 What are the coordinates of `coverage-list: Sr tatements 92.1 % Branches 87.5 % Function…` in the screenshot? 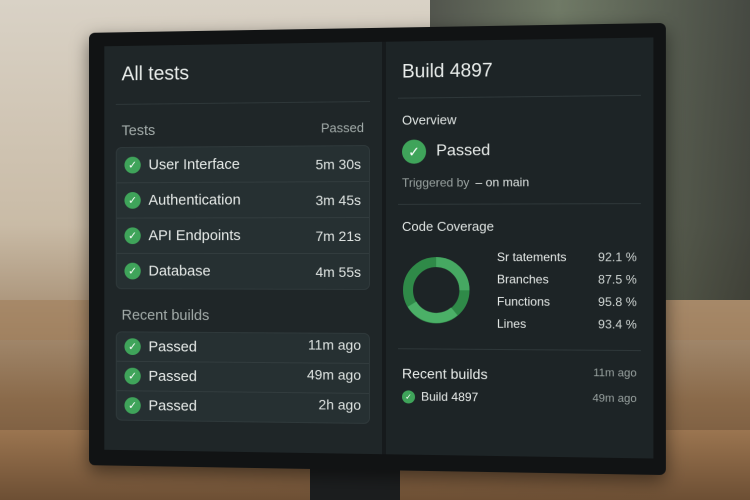 It's located at (567, 291).